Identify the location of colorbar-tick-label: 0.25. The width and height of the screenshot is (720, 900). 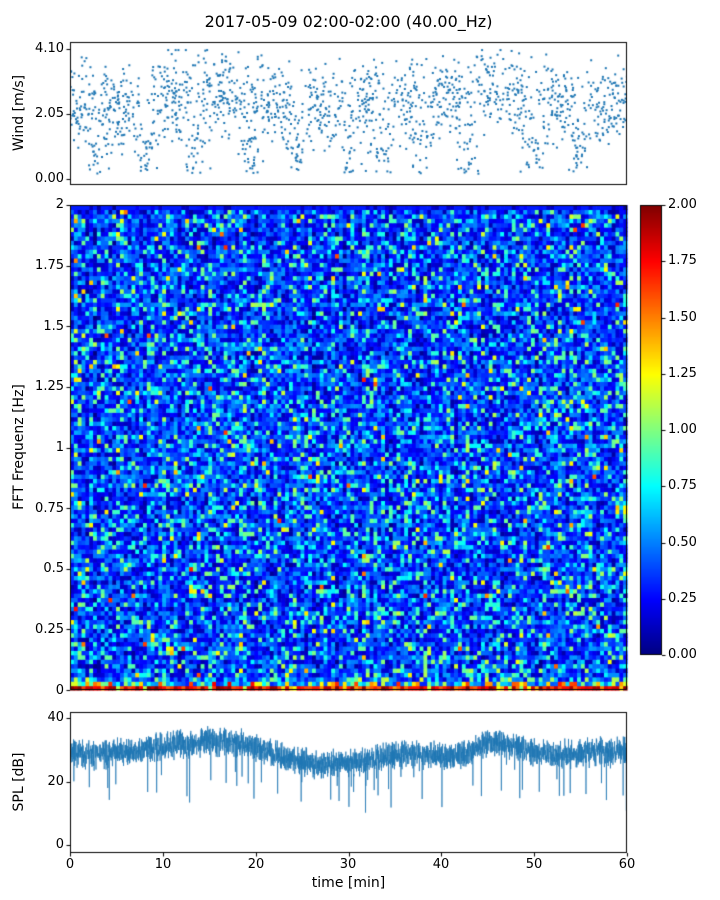
(682, 598).